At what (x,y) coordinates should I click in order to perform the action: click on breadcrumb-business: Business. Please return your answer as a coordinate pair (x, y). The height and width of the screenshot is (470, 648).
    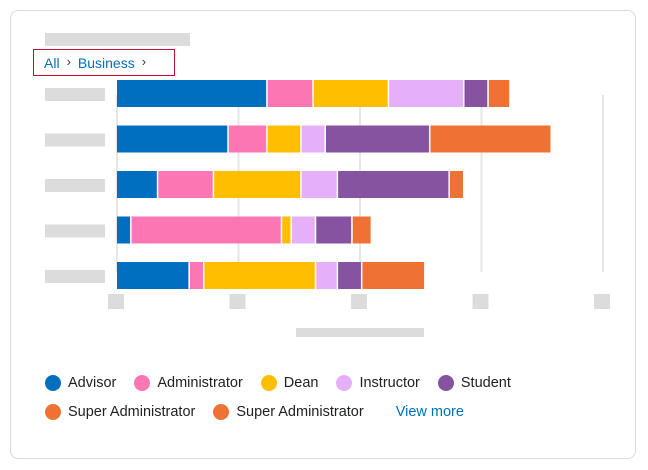
    Looking at the image, I should click on (106, 62).